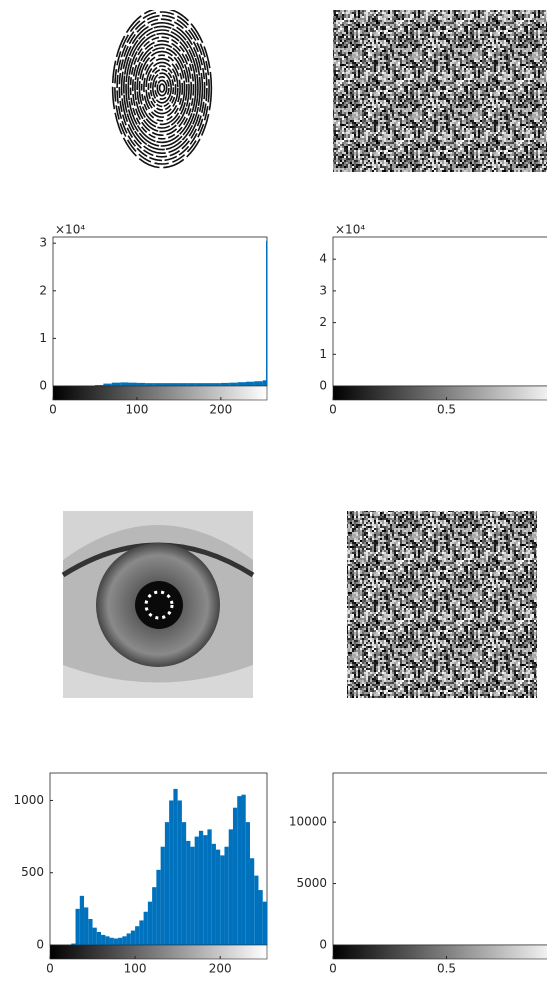 The height and width of the screenshot is (992, 547). Describe the element at coordinates (28, 800) in the screenshot. I see `y-tick-label: 1000` at that location.